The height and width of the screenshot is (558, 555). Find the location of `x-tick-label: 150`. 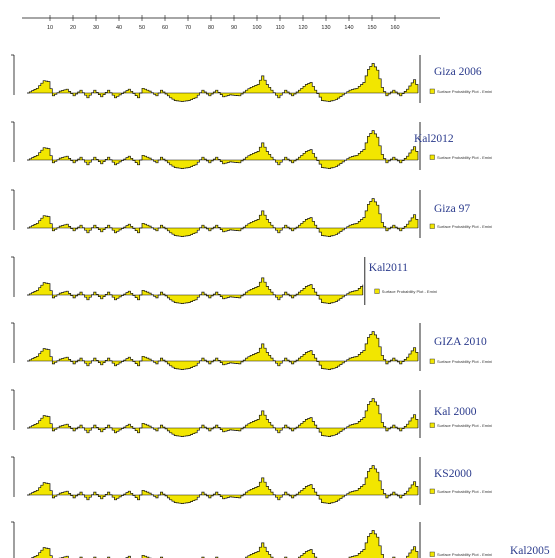

x-tick-label: 150 is located at coordinates (371, 28).